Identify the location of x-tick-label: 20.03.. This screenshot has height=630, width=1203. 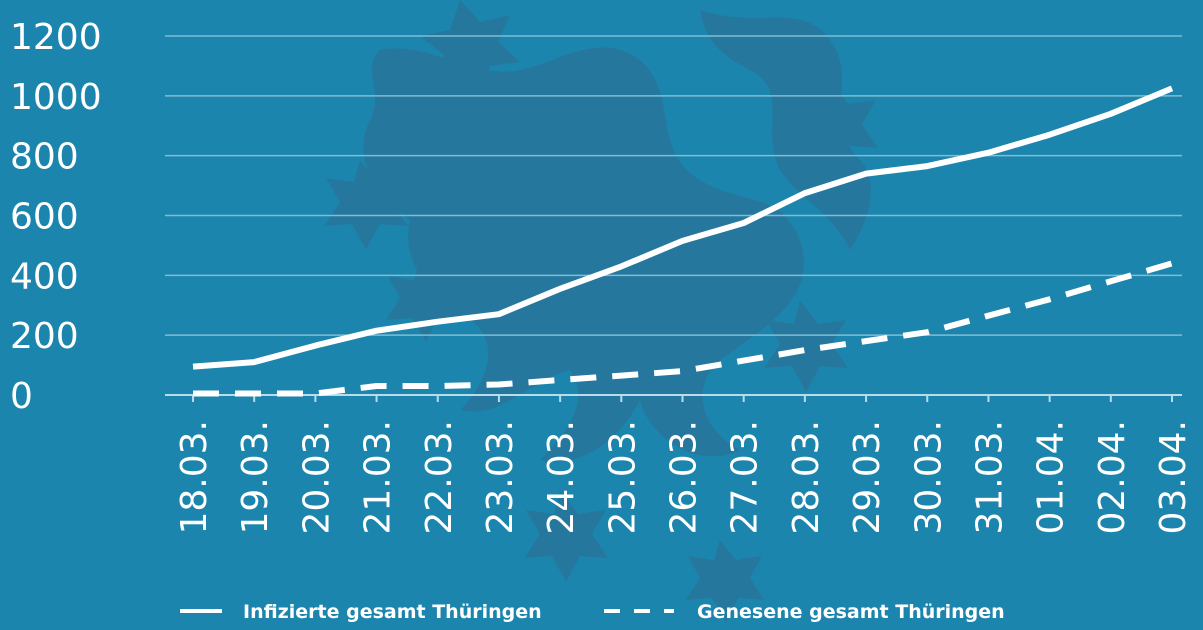
(316, 477).